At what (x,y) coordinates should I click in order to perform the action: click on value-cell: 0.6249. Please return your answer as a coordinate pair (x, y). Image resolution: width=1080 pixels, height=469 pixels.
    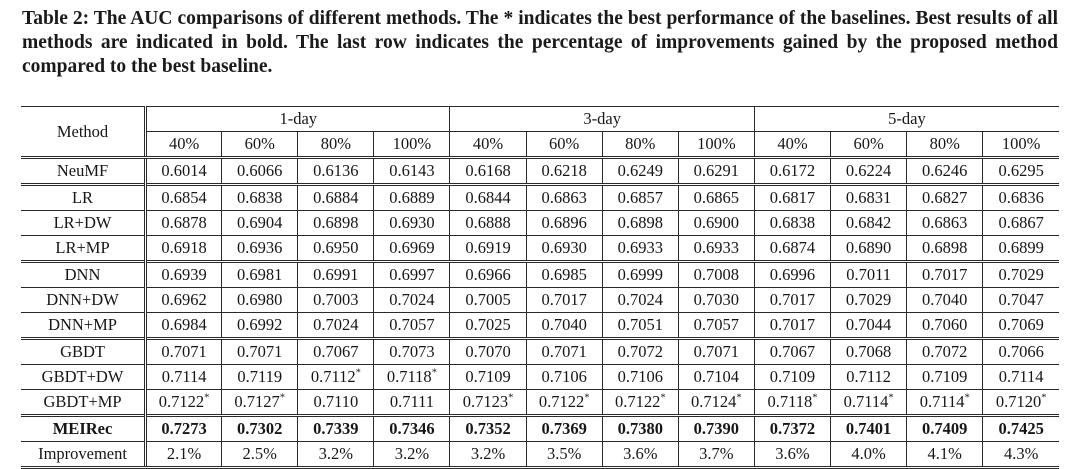
    Looking at the image, I should click on (640, 170).